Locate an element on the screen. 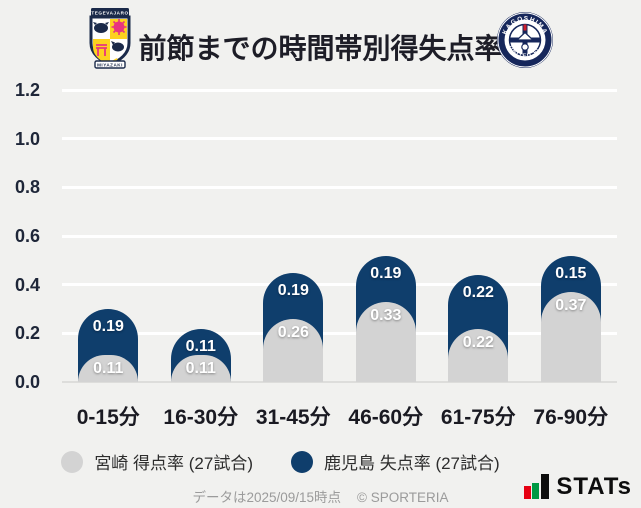  stats-bars-icon is located at coordinates (537, 486).